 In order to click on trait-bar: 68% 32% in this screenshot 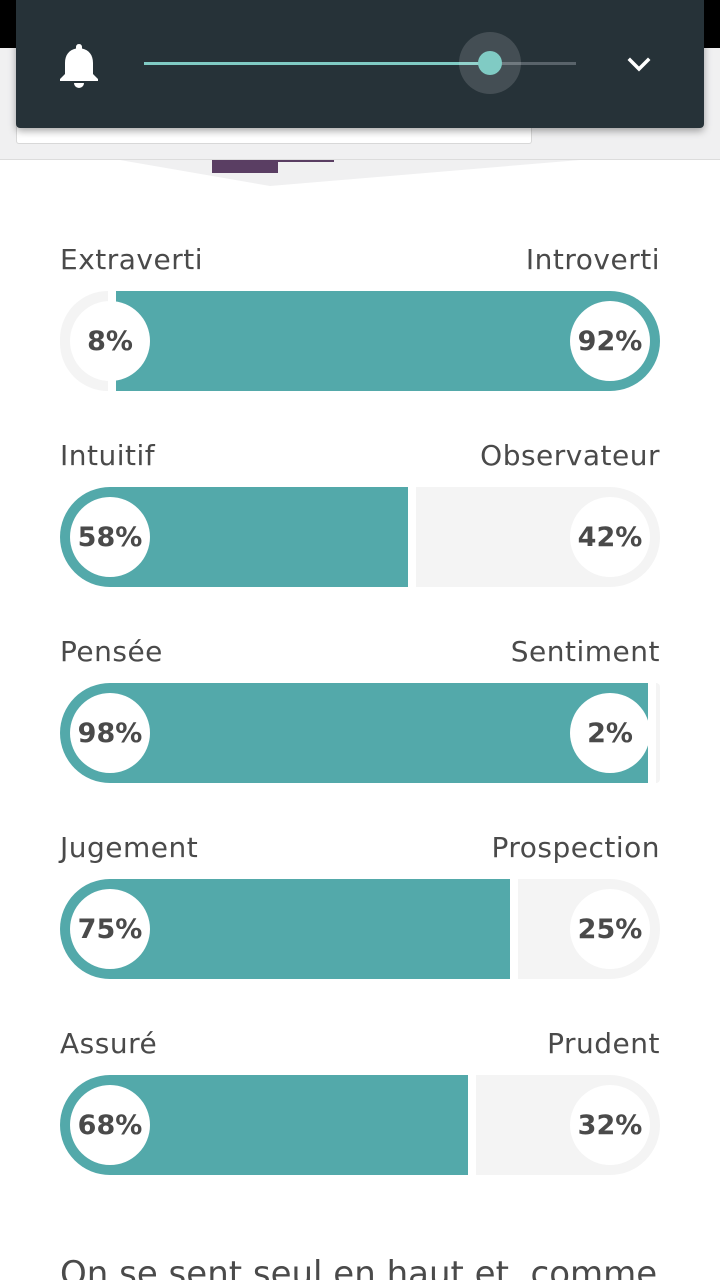, I will do `click(360, 1125)`.